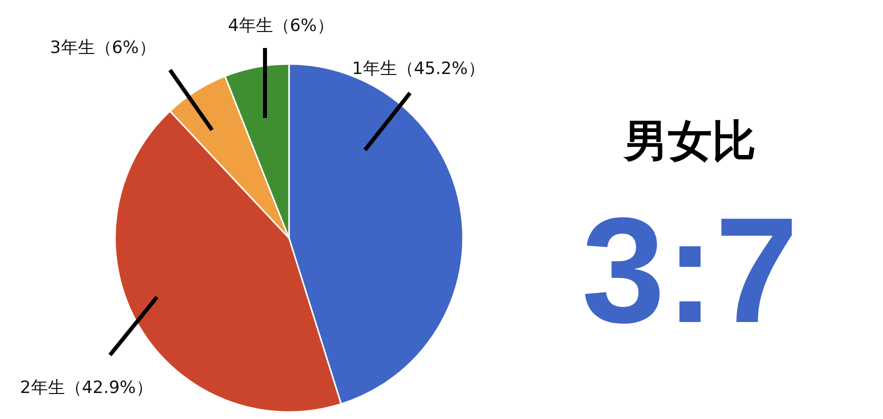  I want to click on slice-label: 2年生（42.9%）, so click(86, 388).